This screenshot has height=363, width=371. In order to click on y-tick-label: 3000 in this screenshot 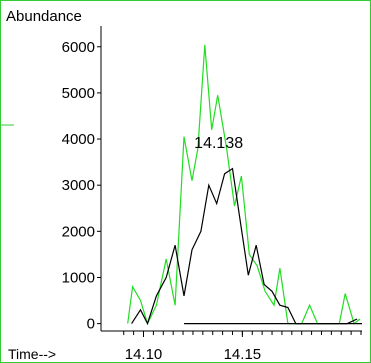, I will do `click(78, 185)`.